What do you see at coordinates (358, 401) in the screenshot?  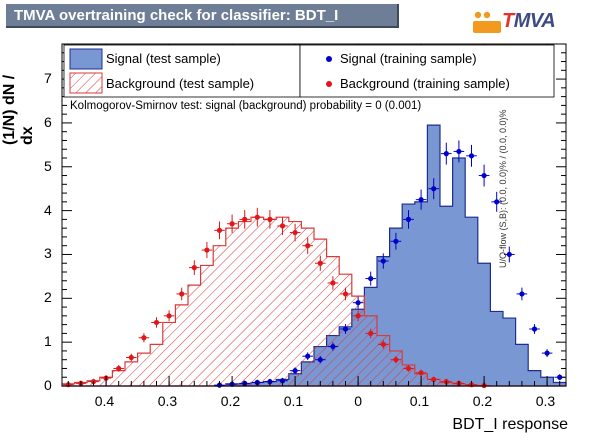 I see `x-tick-label: 0` at bounding box center [358, 401].